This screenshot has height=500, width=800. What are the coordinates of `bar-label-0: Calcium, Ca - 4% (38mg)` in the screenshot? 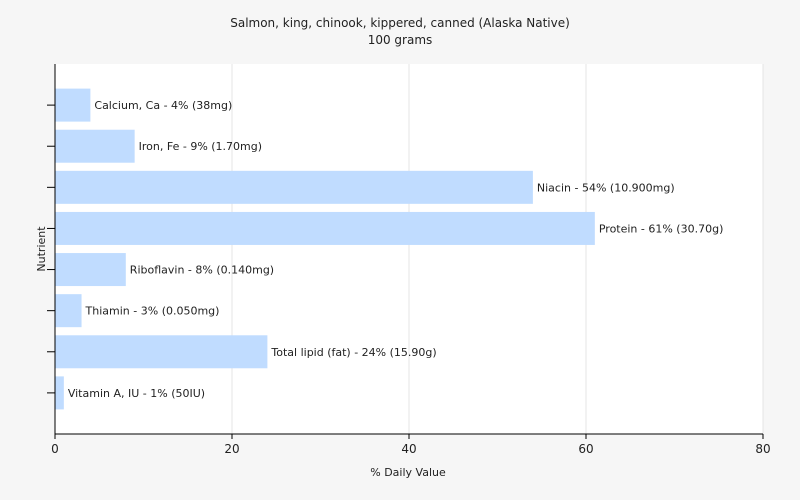 It's located at (163, 105).